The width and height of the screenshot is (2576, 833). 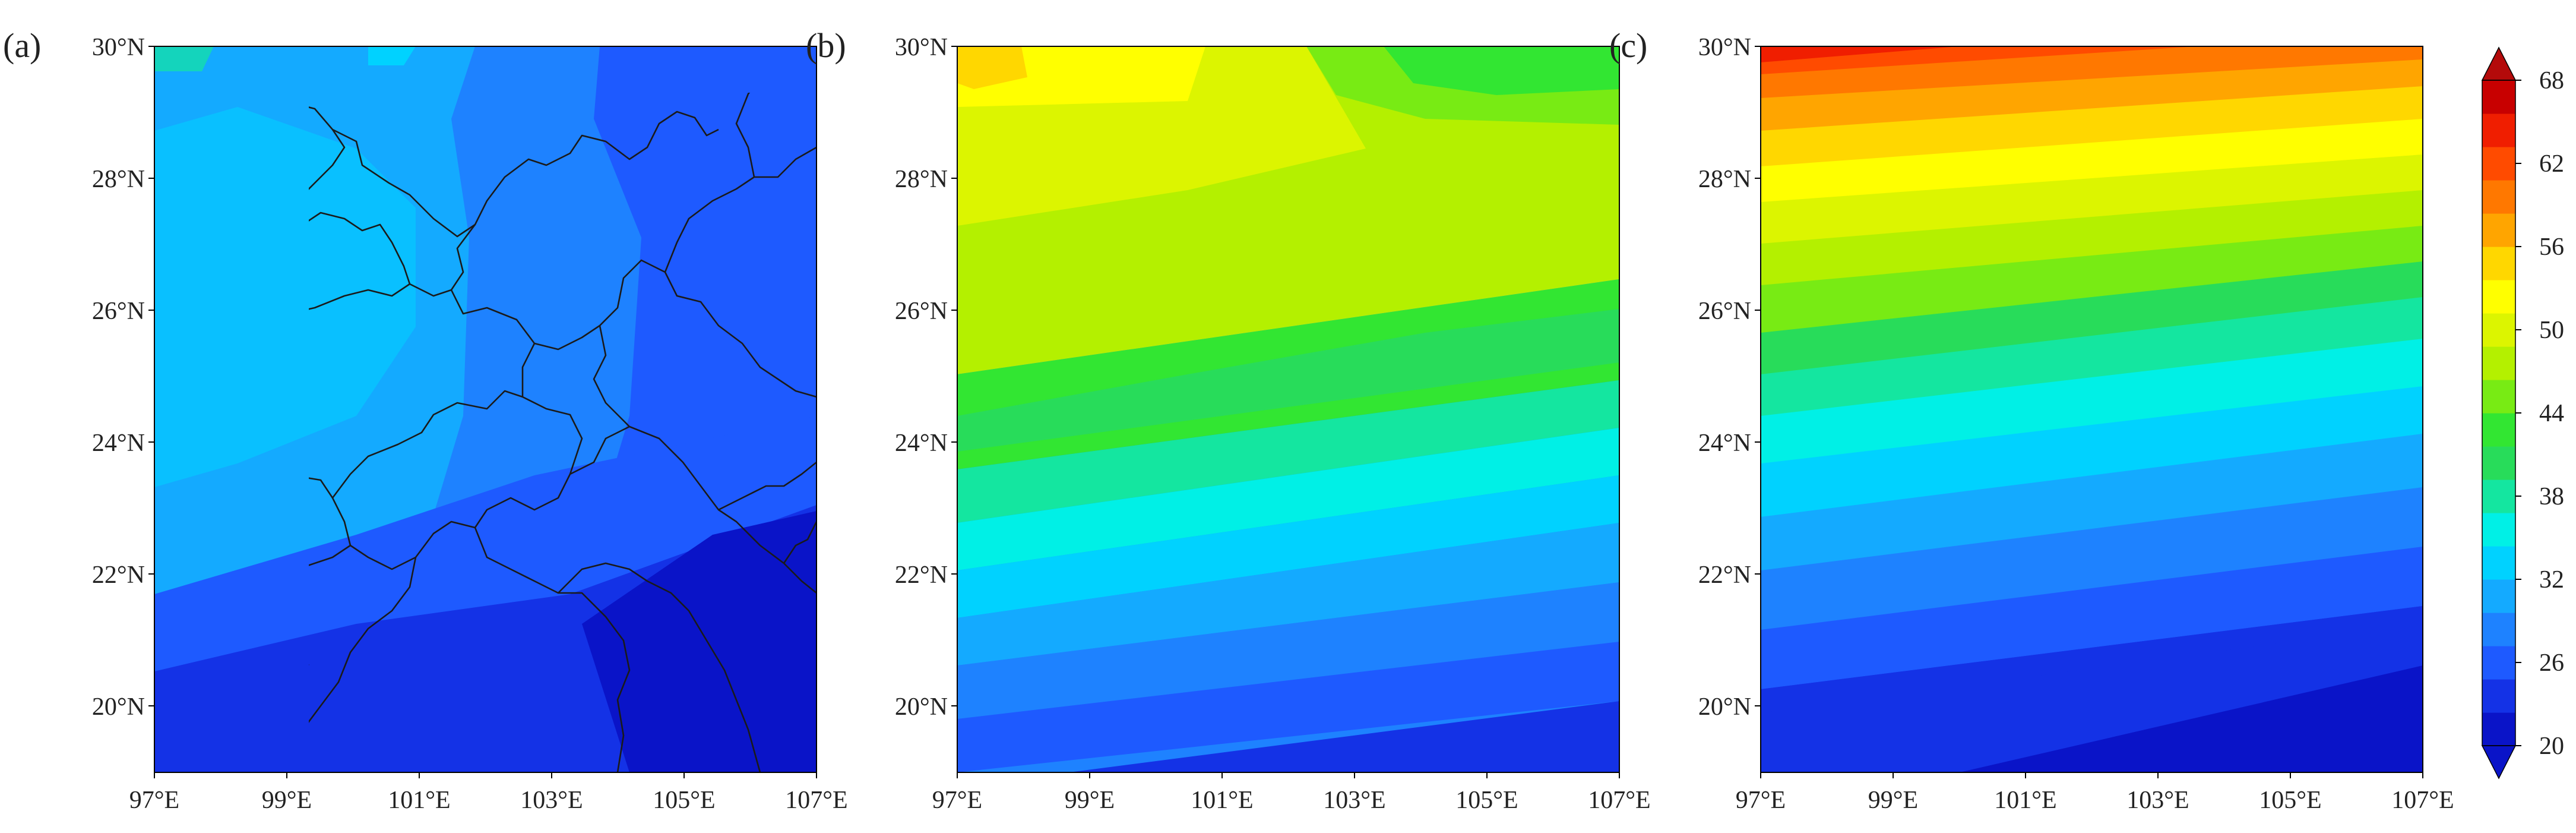 I want to click on colorbar-under-arrow, so click(x=2499, y=762).